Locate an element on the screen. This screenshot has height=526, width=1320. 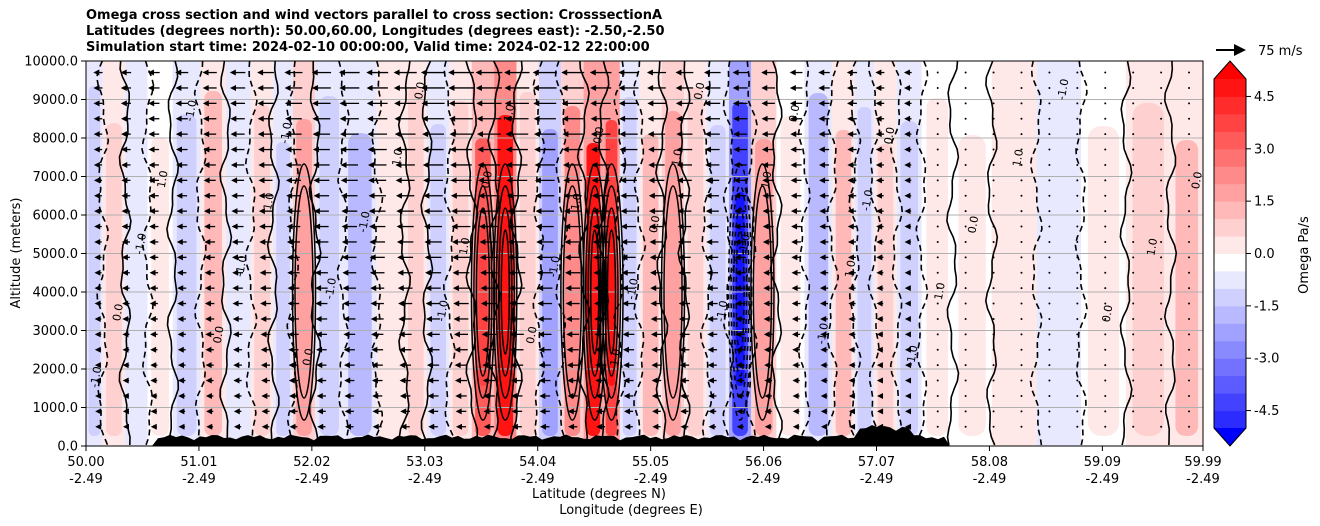
contour-line is located at coordinates (1170, 253).